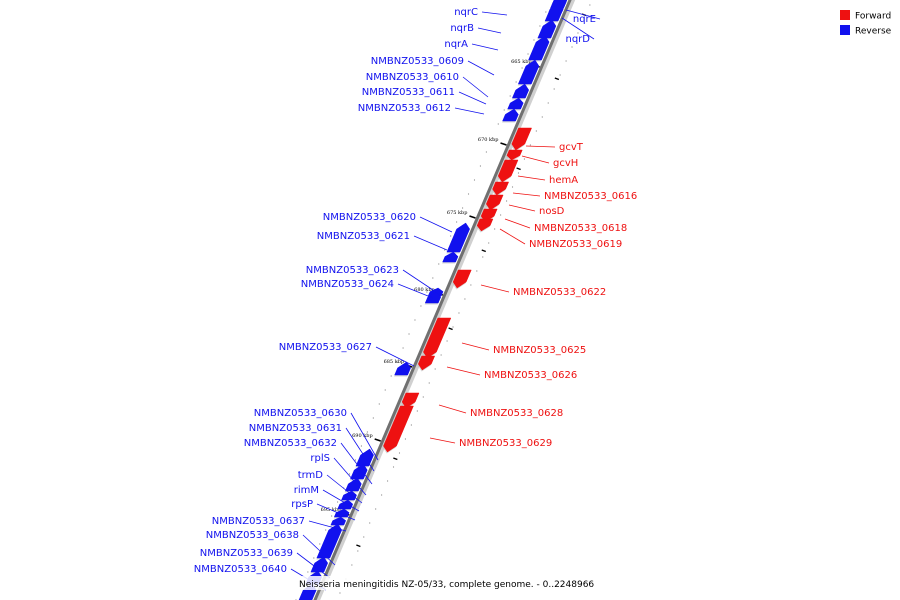  What do you see at coordinates (417, 61) in the screenshot?
I see `gene-nmbnz0533-0609-label: NMBNZ0533_0609` at bounding box center [417, 61].